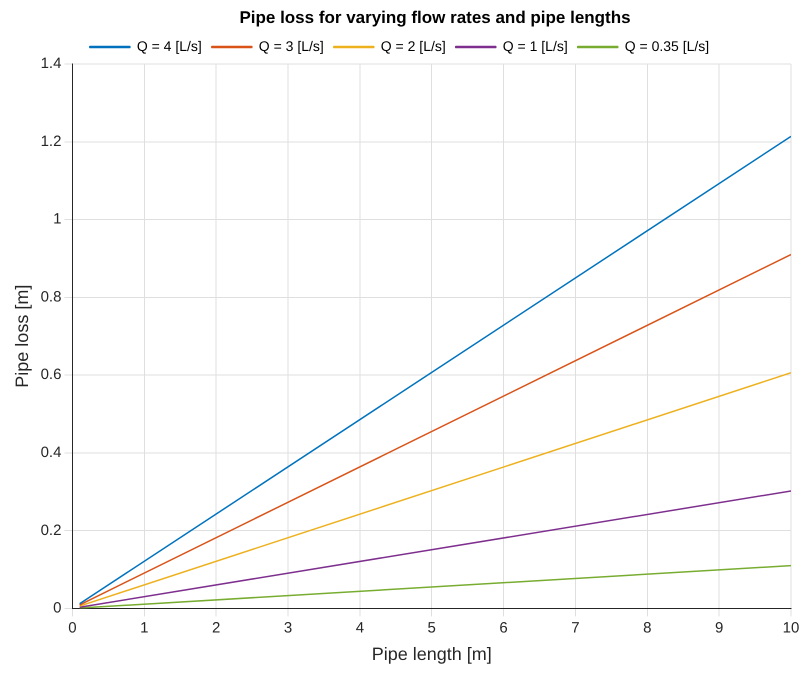  What do you see at coordinates (791, 628) in the screenshot?
I see `x-tick-label: 10` at bounding box center [791, 628].